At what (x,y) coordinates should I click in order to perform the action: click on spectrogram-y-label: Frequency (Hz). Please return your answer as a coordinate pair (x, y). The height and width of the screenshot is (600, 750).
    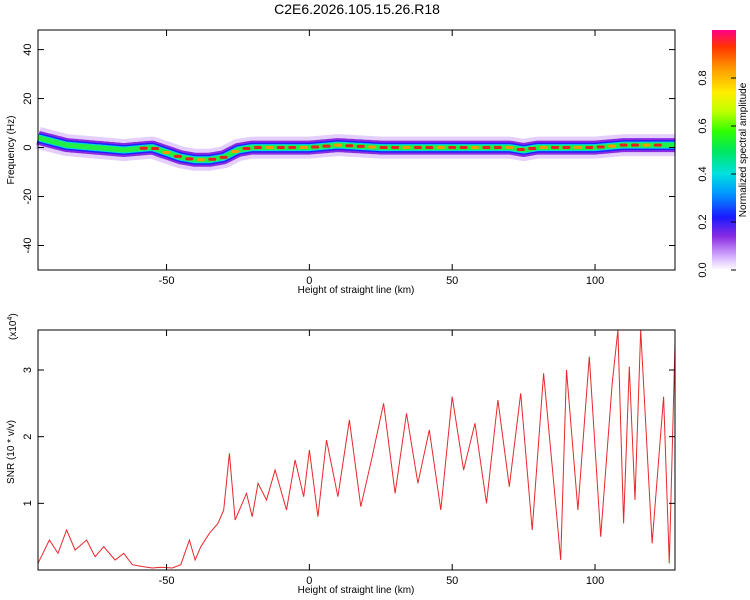
    Looking at the image, I should click on (11, 150).